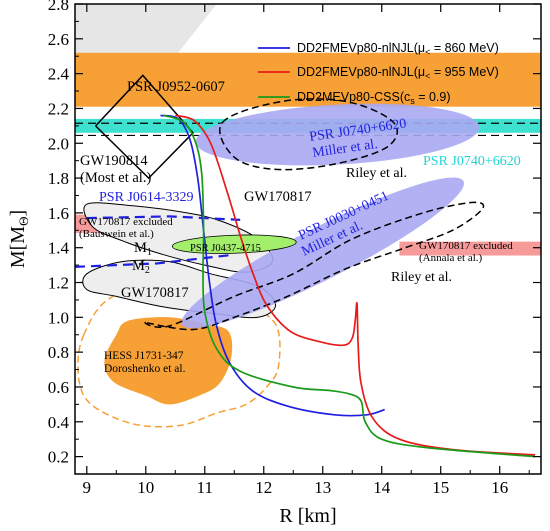 The image size is (550, 531). I want to click on y-tick-label: 2.2, so click(58, 108).